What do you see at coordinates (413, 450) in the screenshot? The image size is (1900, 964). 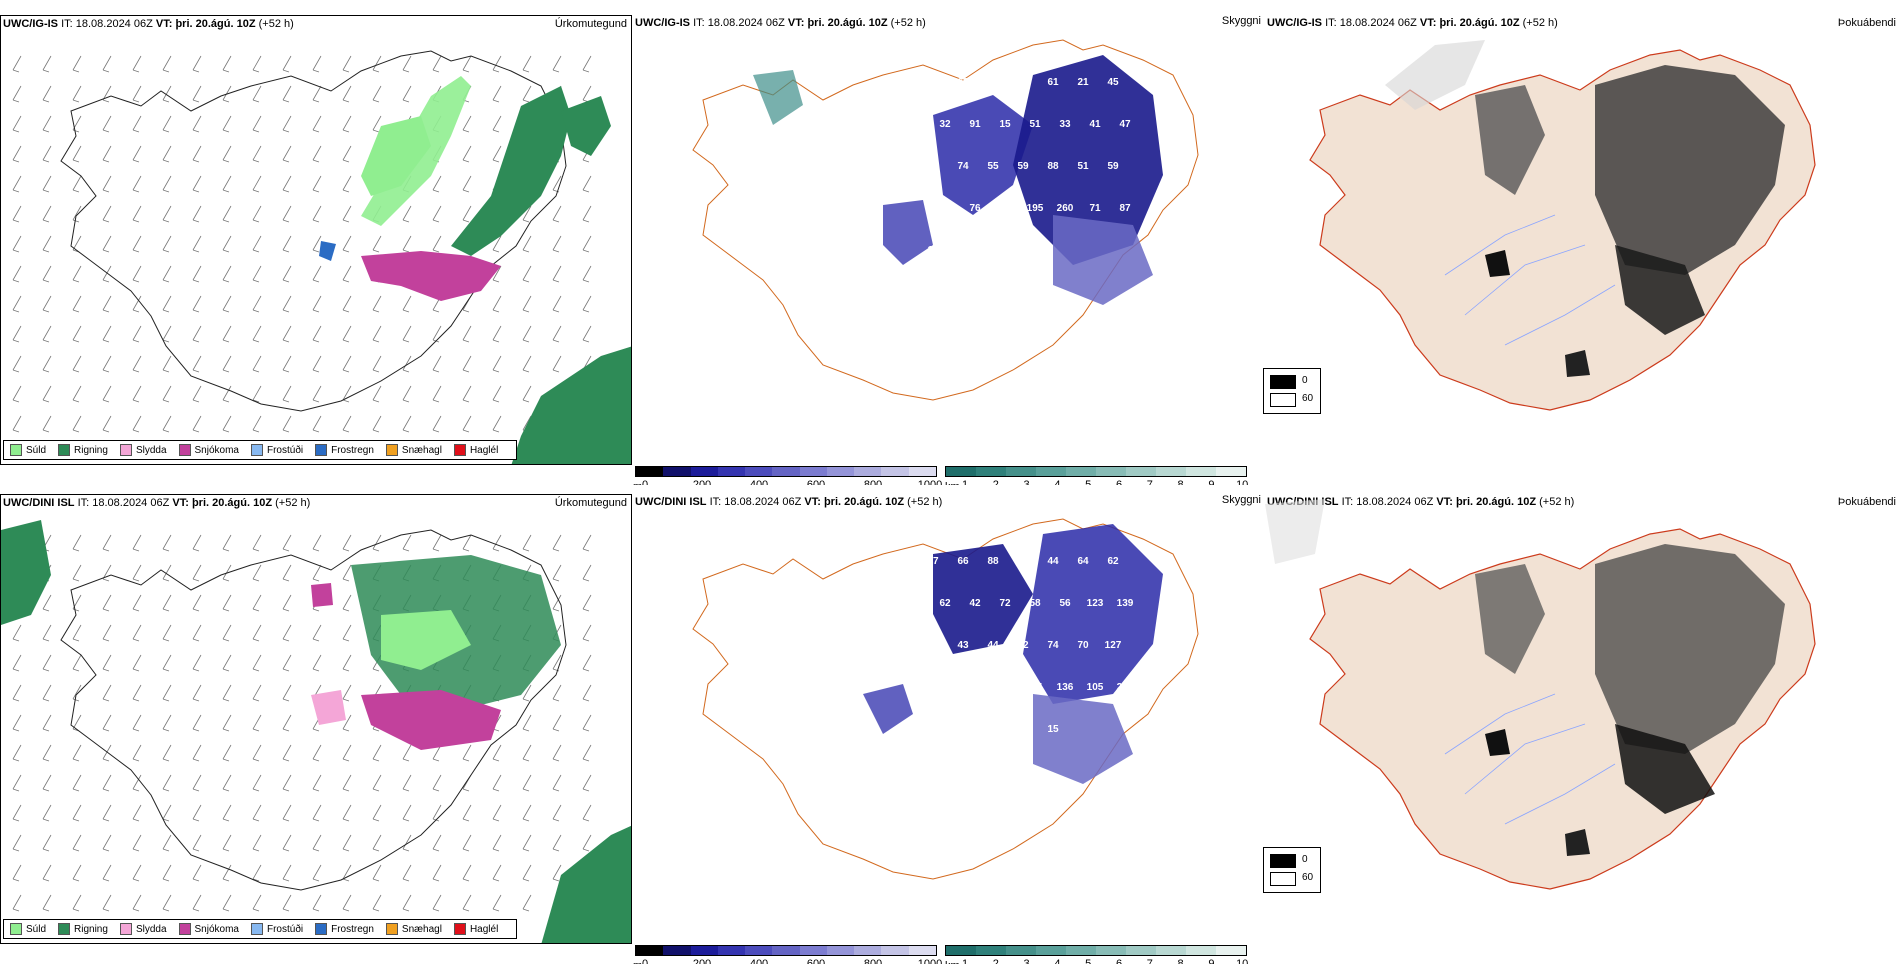 I see `legend-item: Snæhagl` at bounding box center [413, 450].